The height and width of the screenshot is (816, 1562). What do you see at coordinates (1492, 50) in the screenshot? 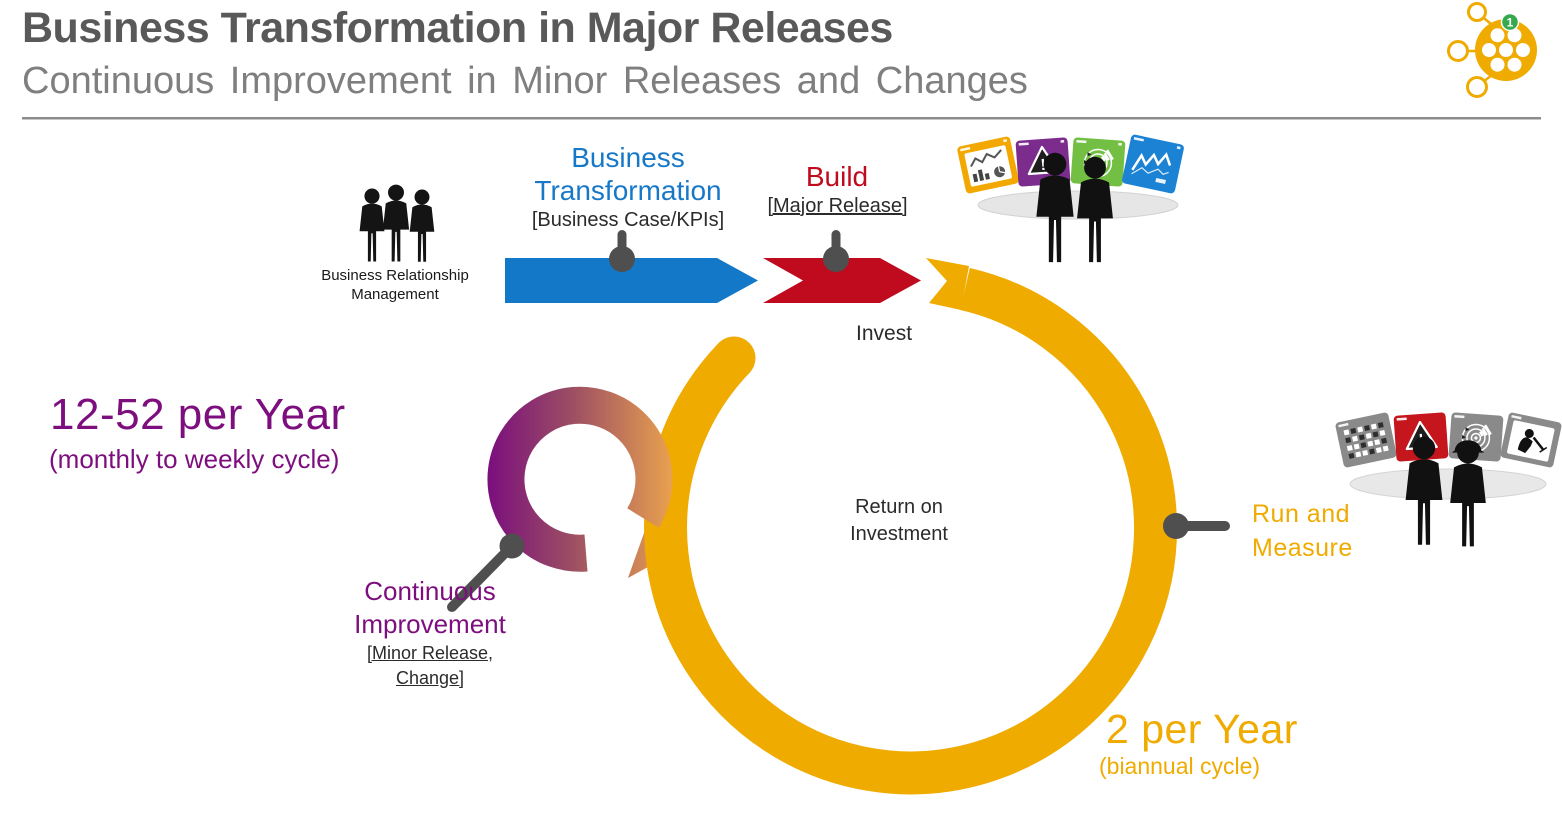
I see `release-cycle-logo: 1` at bounding box center [1492, 50].